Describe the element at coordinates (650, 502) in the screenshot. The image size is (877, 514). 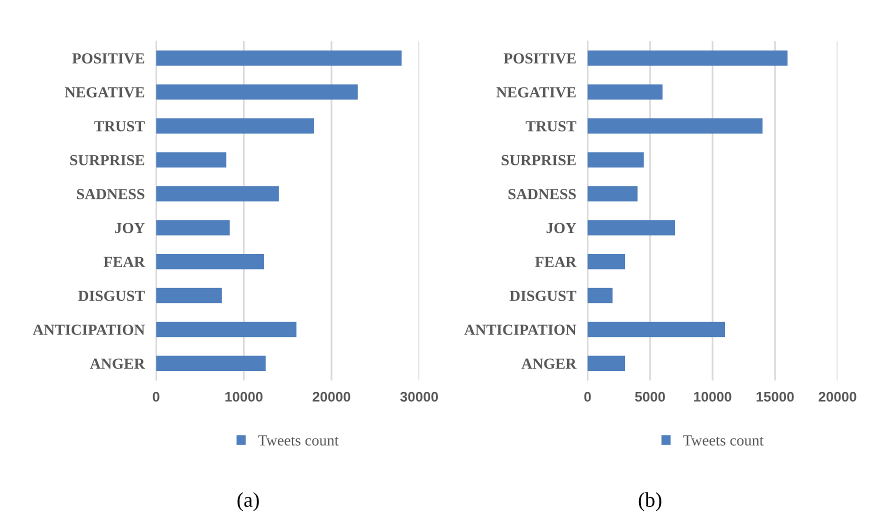
I see `text: (b)` at that location.